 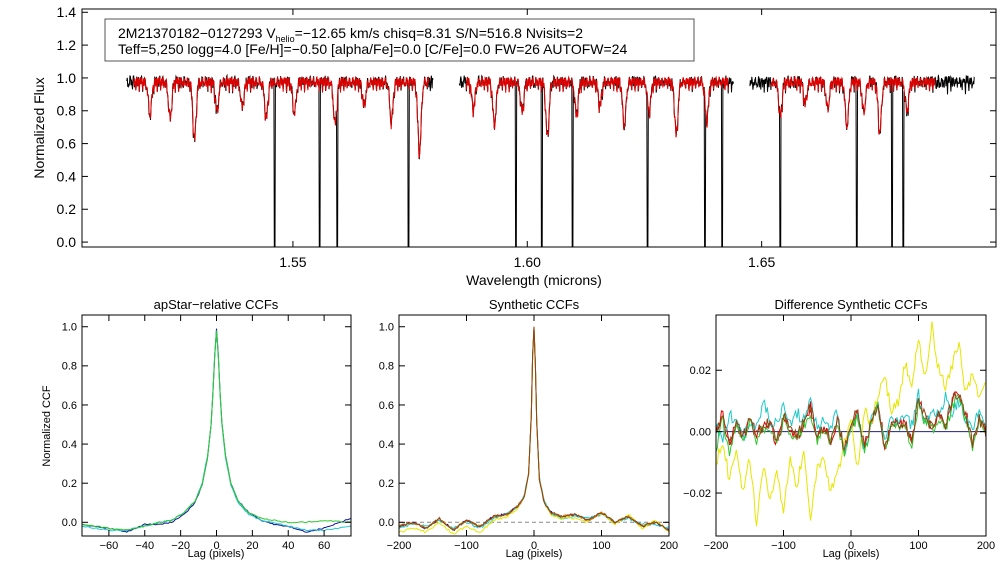 What do you see at coordinates (534, 280) in the screenshot?
I see `spectrum-x-label: Wavelength (microns)` at bounding box center [534, 280].